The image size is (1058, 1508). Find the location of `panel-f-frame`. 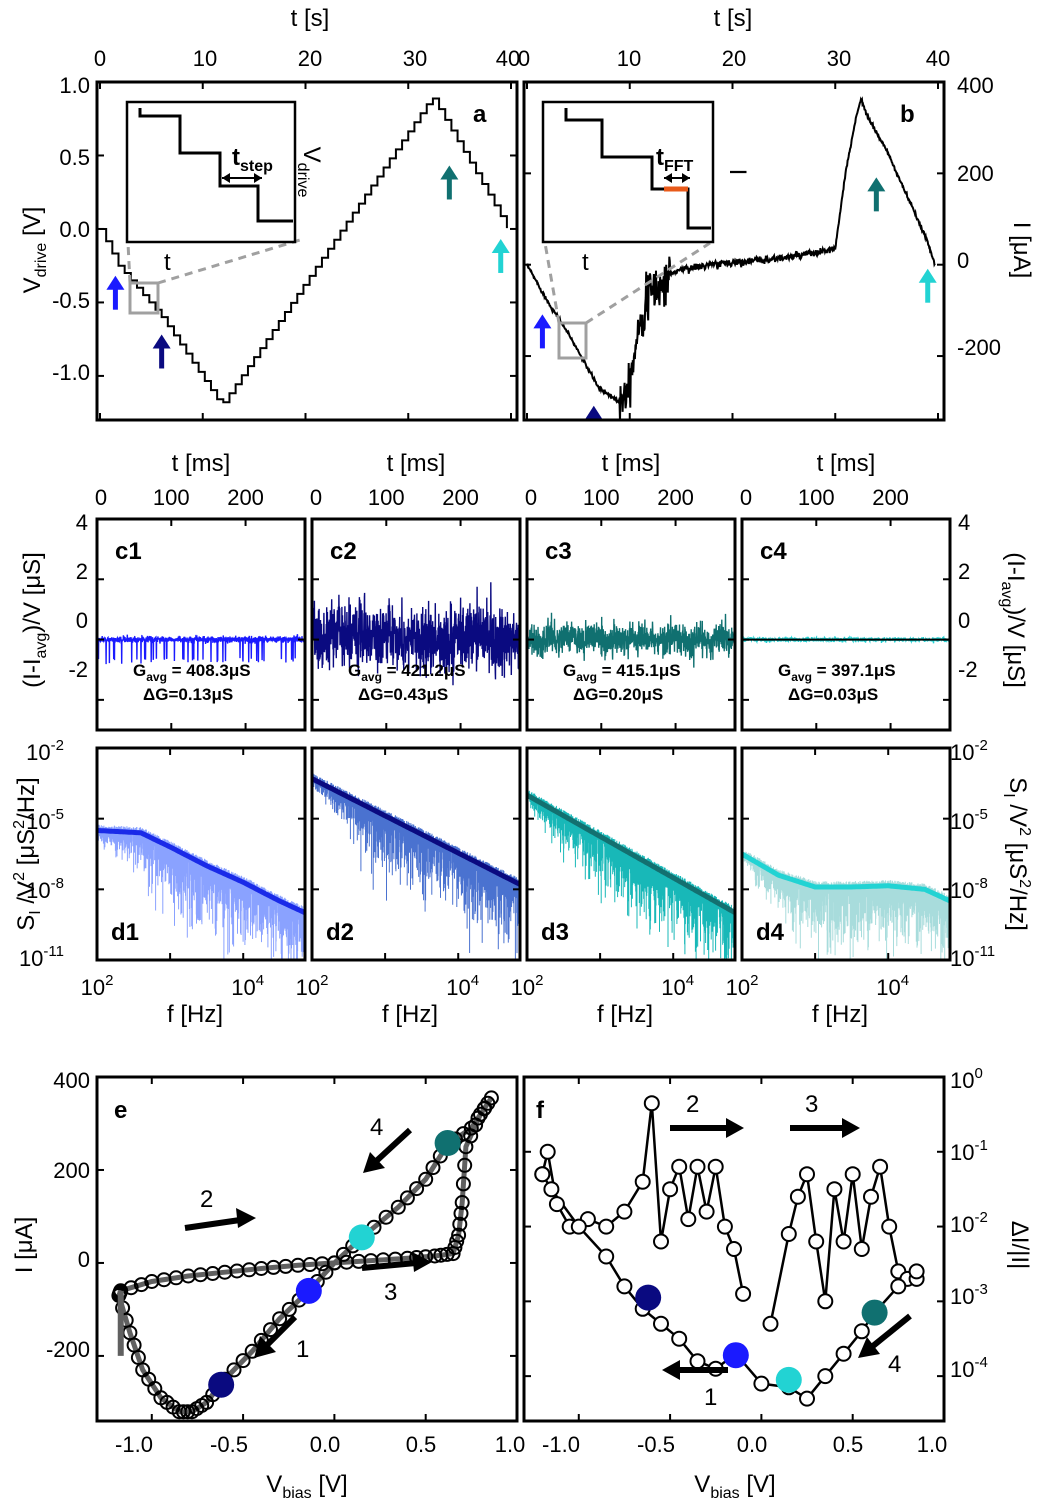

panel-f-frame is located at coordinates (734, 1249).